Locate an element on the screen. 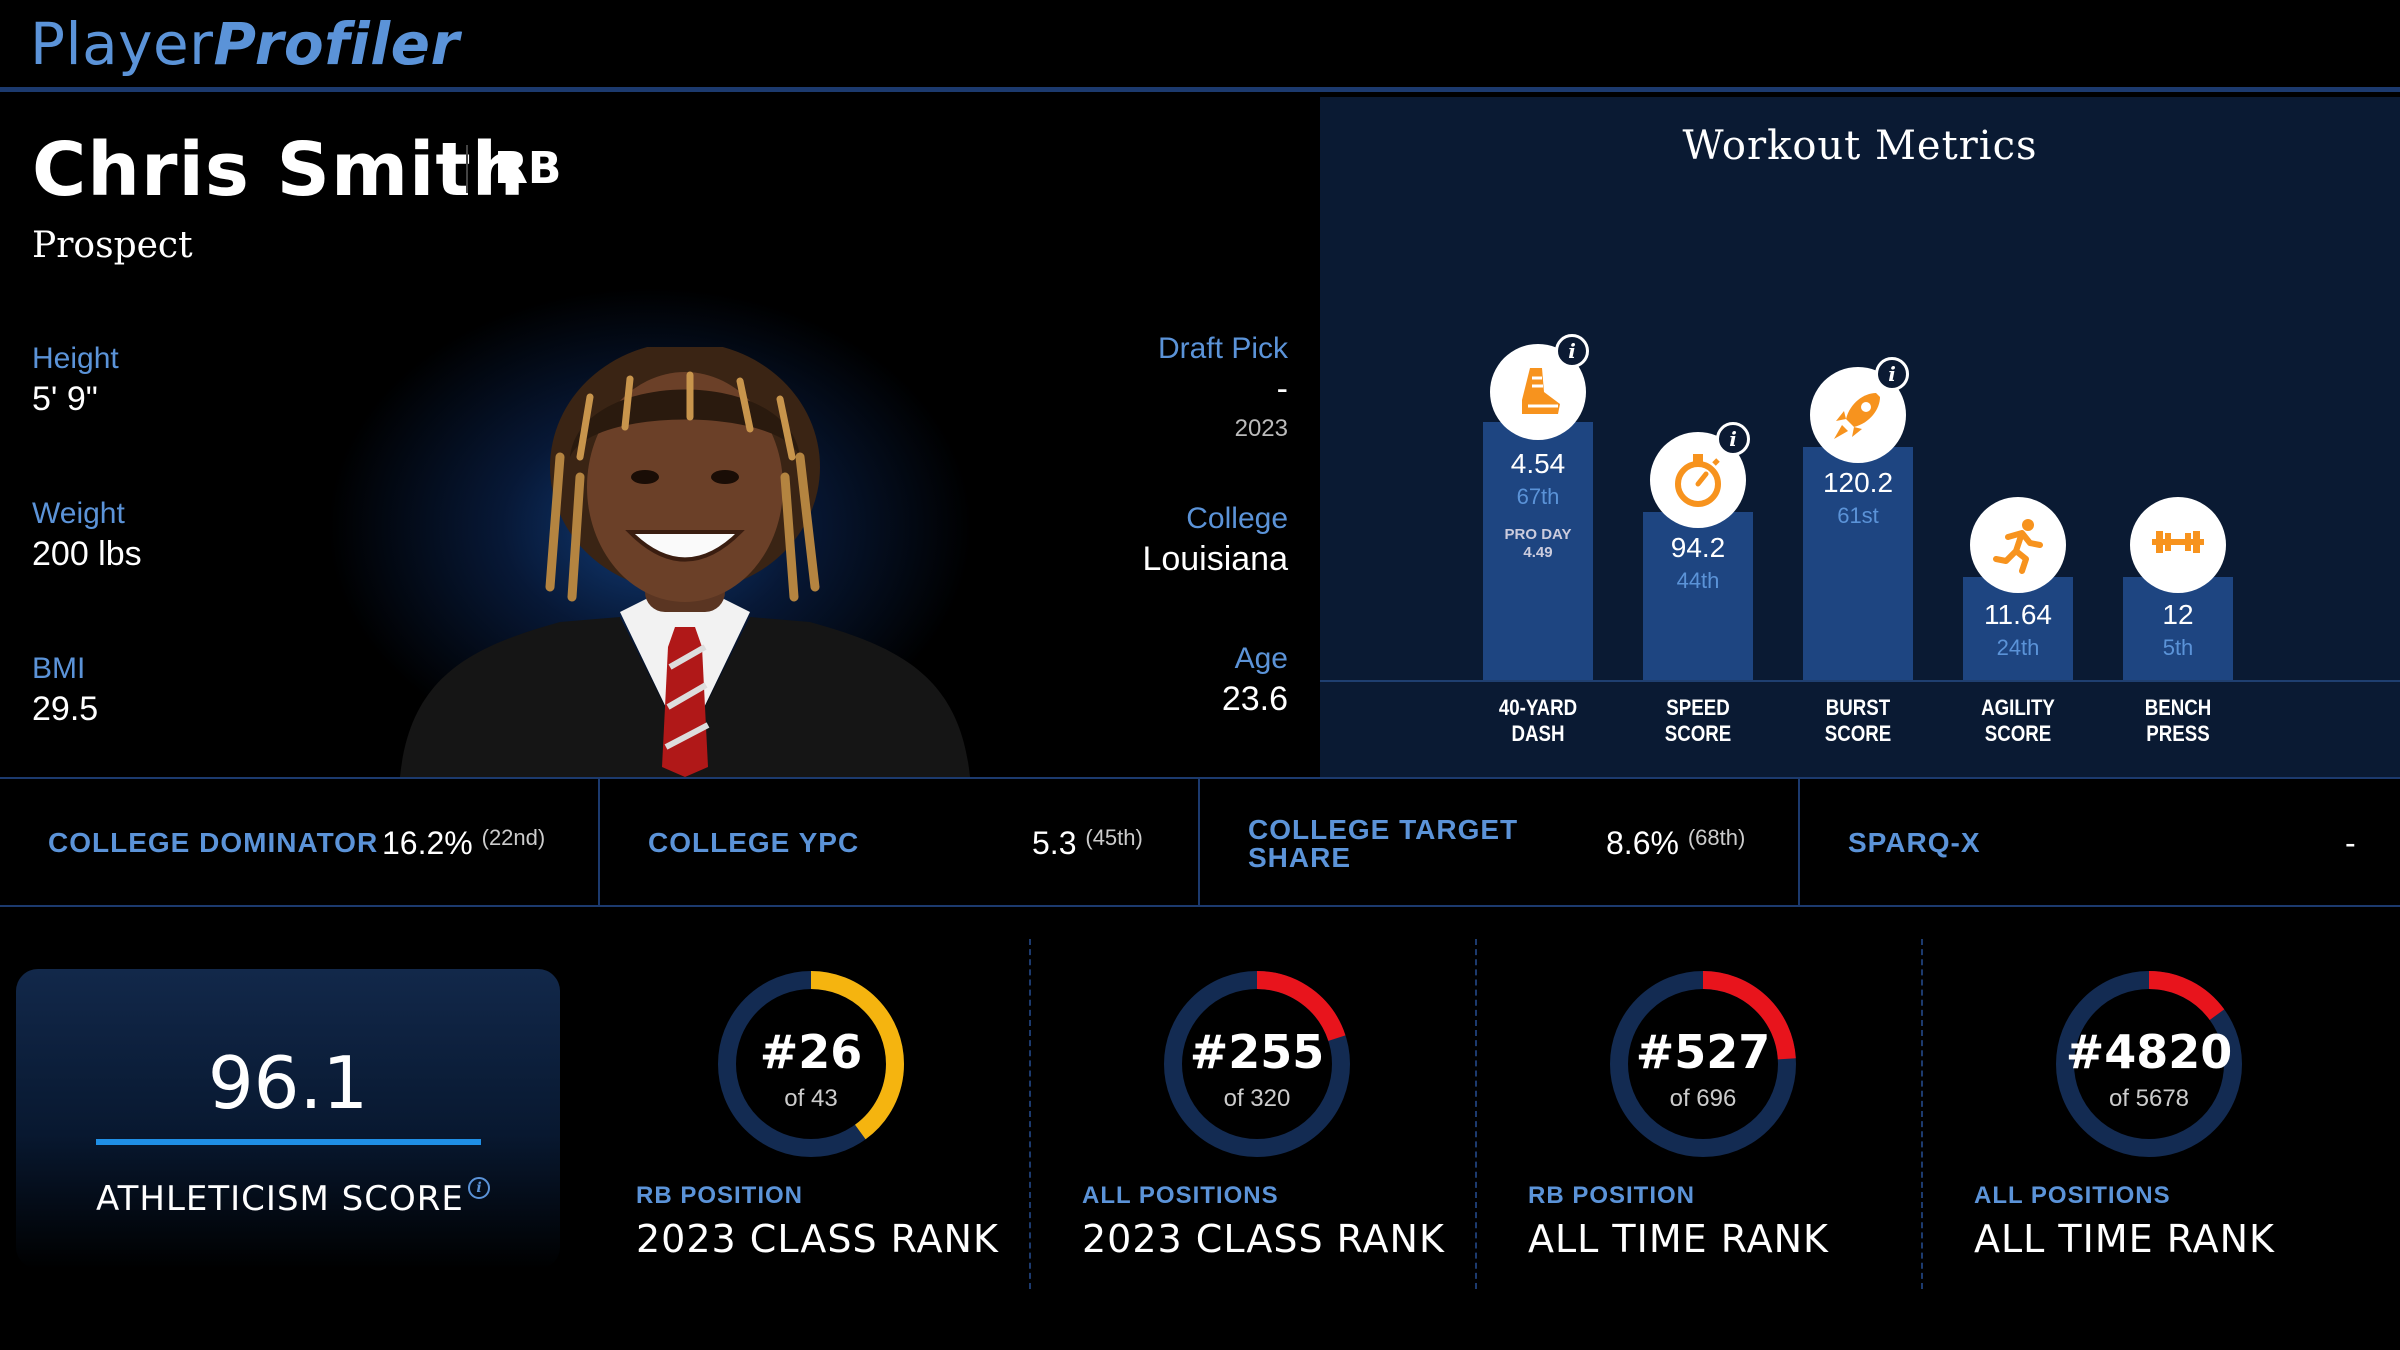  rank-of: of 43 is located at coordinates (811, 1098).